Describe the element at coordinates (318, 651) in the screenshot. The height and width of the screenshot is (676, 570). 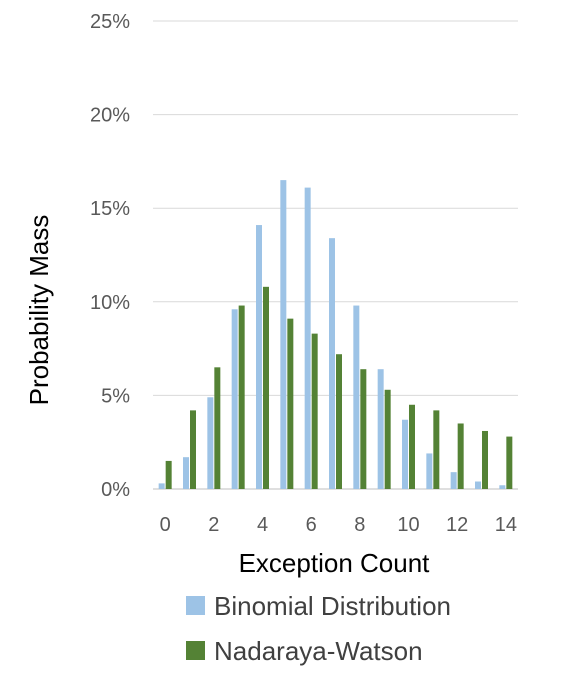
I see `legend-label: Nadaraya-Watson` at that location.